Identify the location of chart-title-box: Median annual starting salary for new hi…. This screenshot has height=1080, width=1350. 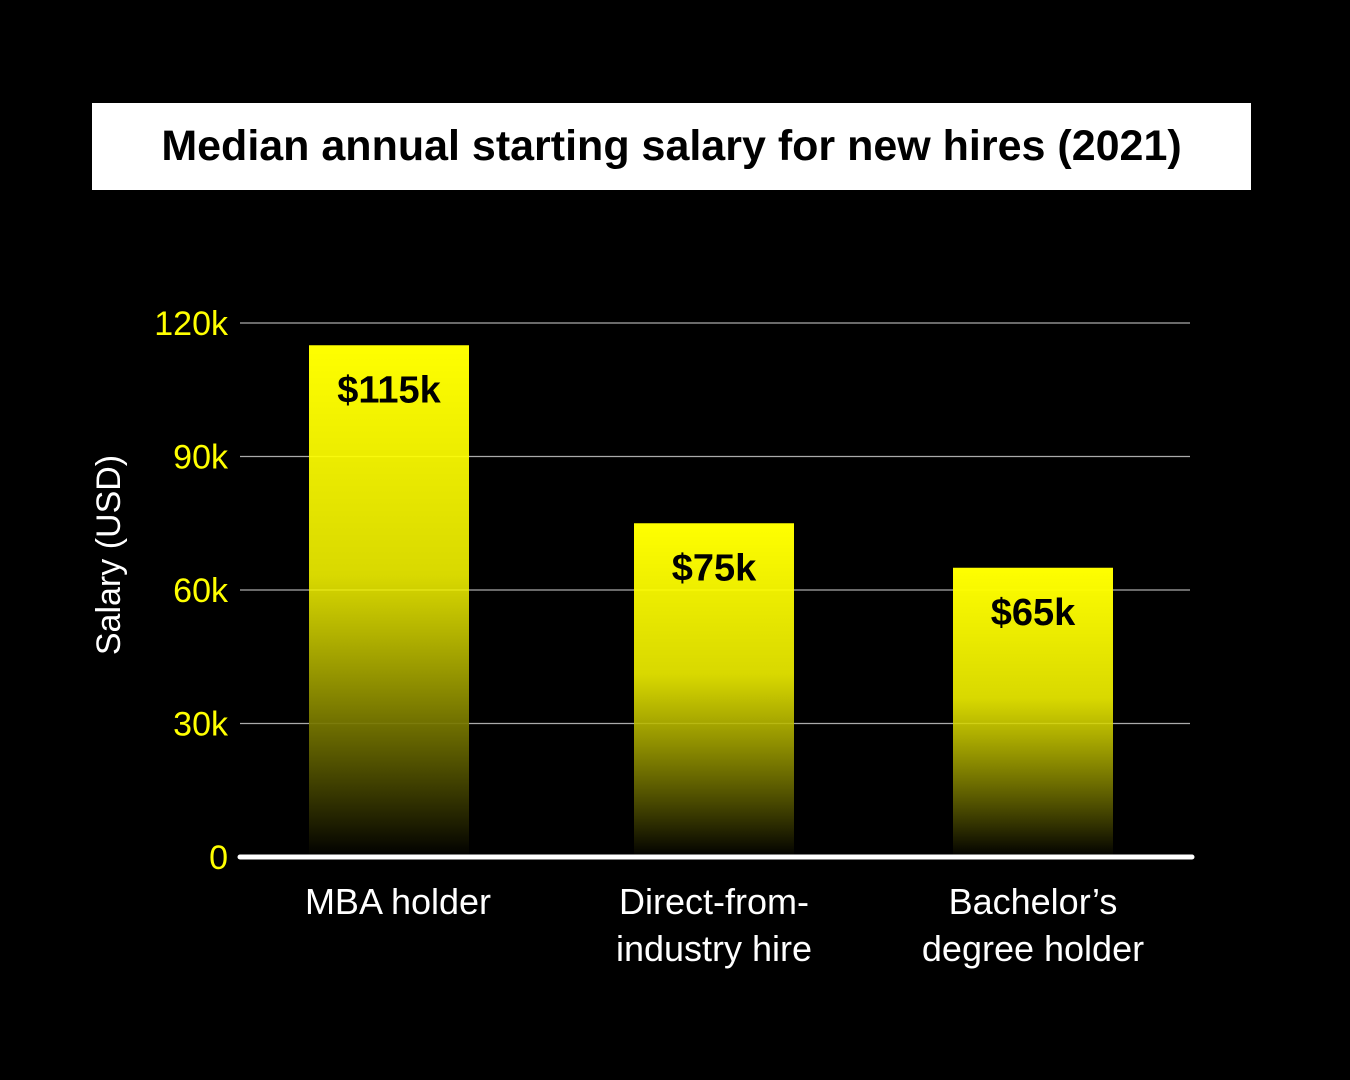
(671, 146).